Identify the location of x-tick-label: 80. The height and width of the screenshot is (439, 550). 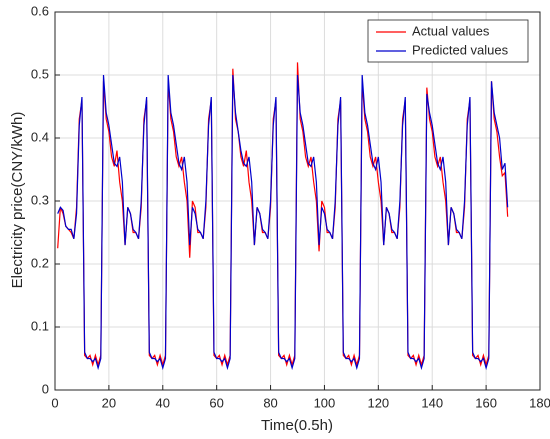
(270, 402).